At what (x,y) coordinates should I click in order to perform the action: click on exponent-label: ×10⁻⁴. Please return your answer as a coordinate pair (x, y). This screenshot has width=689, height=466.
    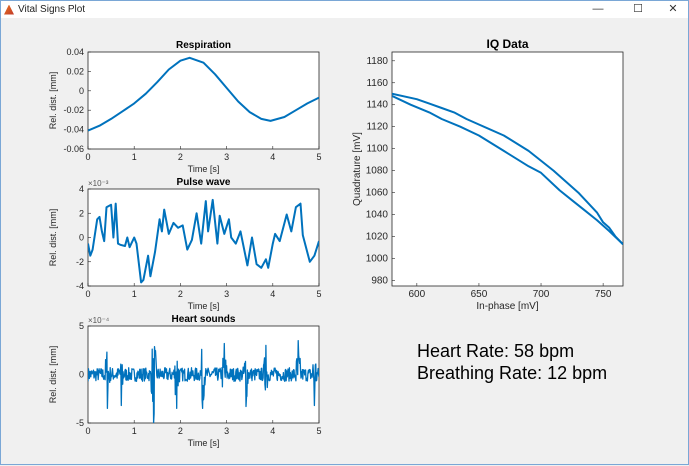
    Looking at the image, I should click on (99, 320).